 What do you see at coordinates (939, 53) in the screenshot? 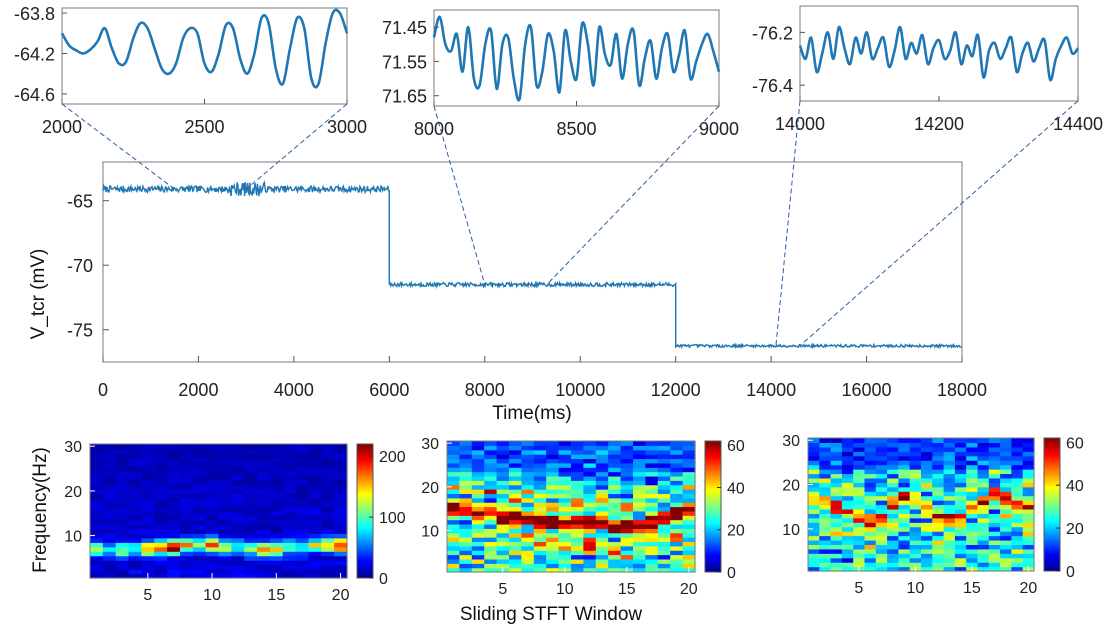
I see `zoom3-trace-line` at bounding box center [939, 53].